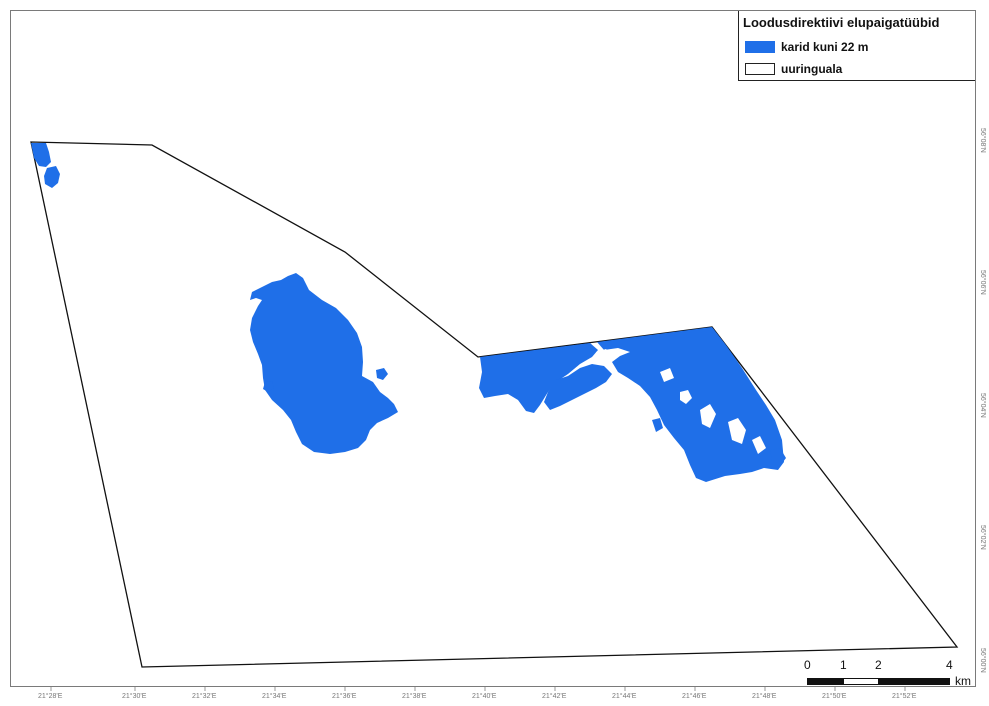 The height and width of the screenshot is (706, 989). Describe the element at coordinates (982, 140) in the screenshot. I see `latitude-label: 56°08'N` at that location.